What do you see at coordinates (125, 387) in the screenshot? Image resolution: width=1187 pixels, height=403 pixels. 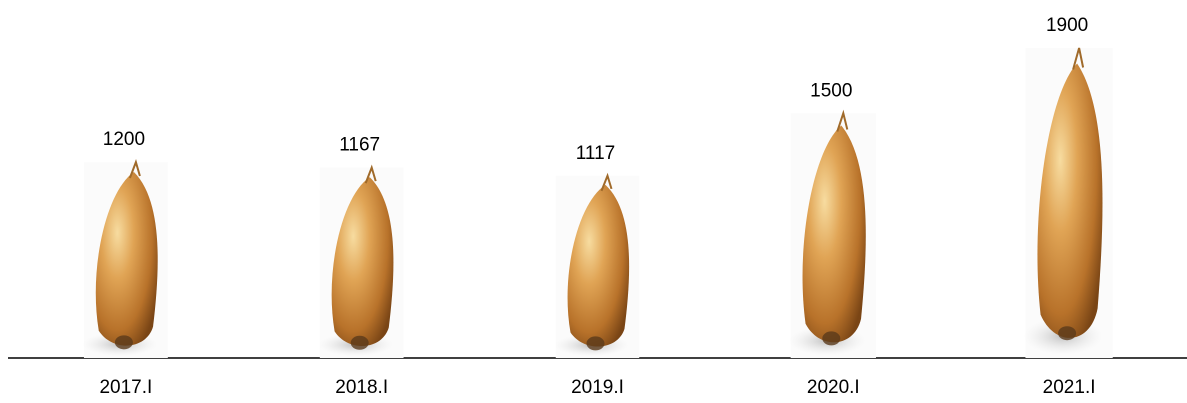 I see `x-tick-label: 2017.I` at bounding box center [125, 387].